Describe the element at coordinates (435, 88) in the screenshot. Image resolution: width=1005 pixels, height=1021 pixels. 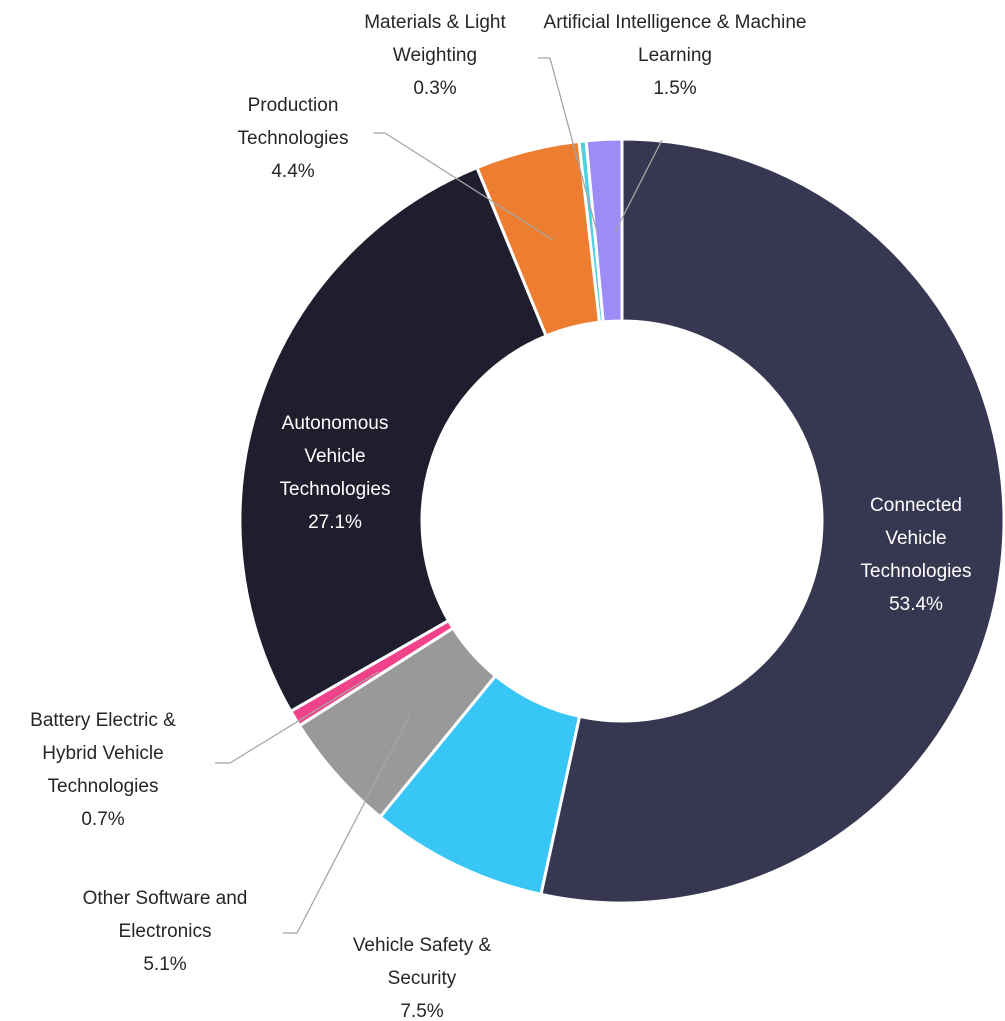
I see `value-label: 0.3%` at that location.